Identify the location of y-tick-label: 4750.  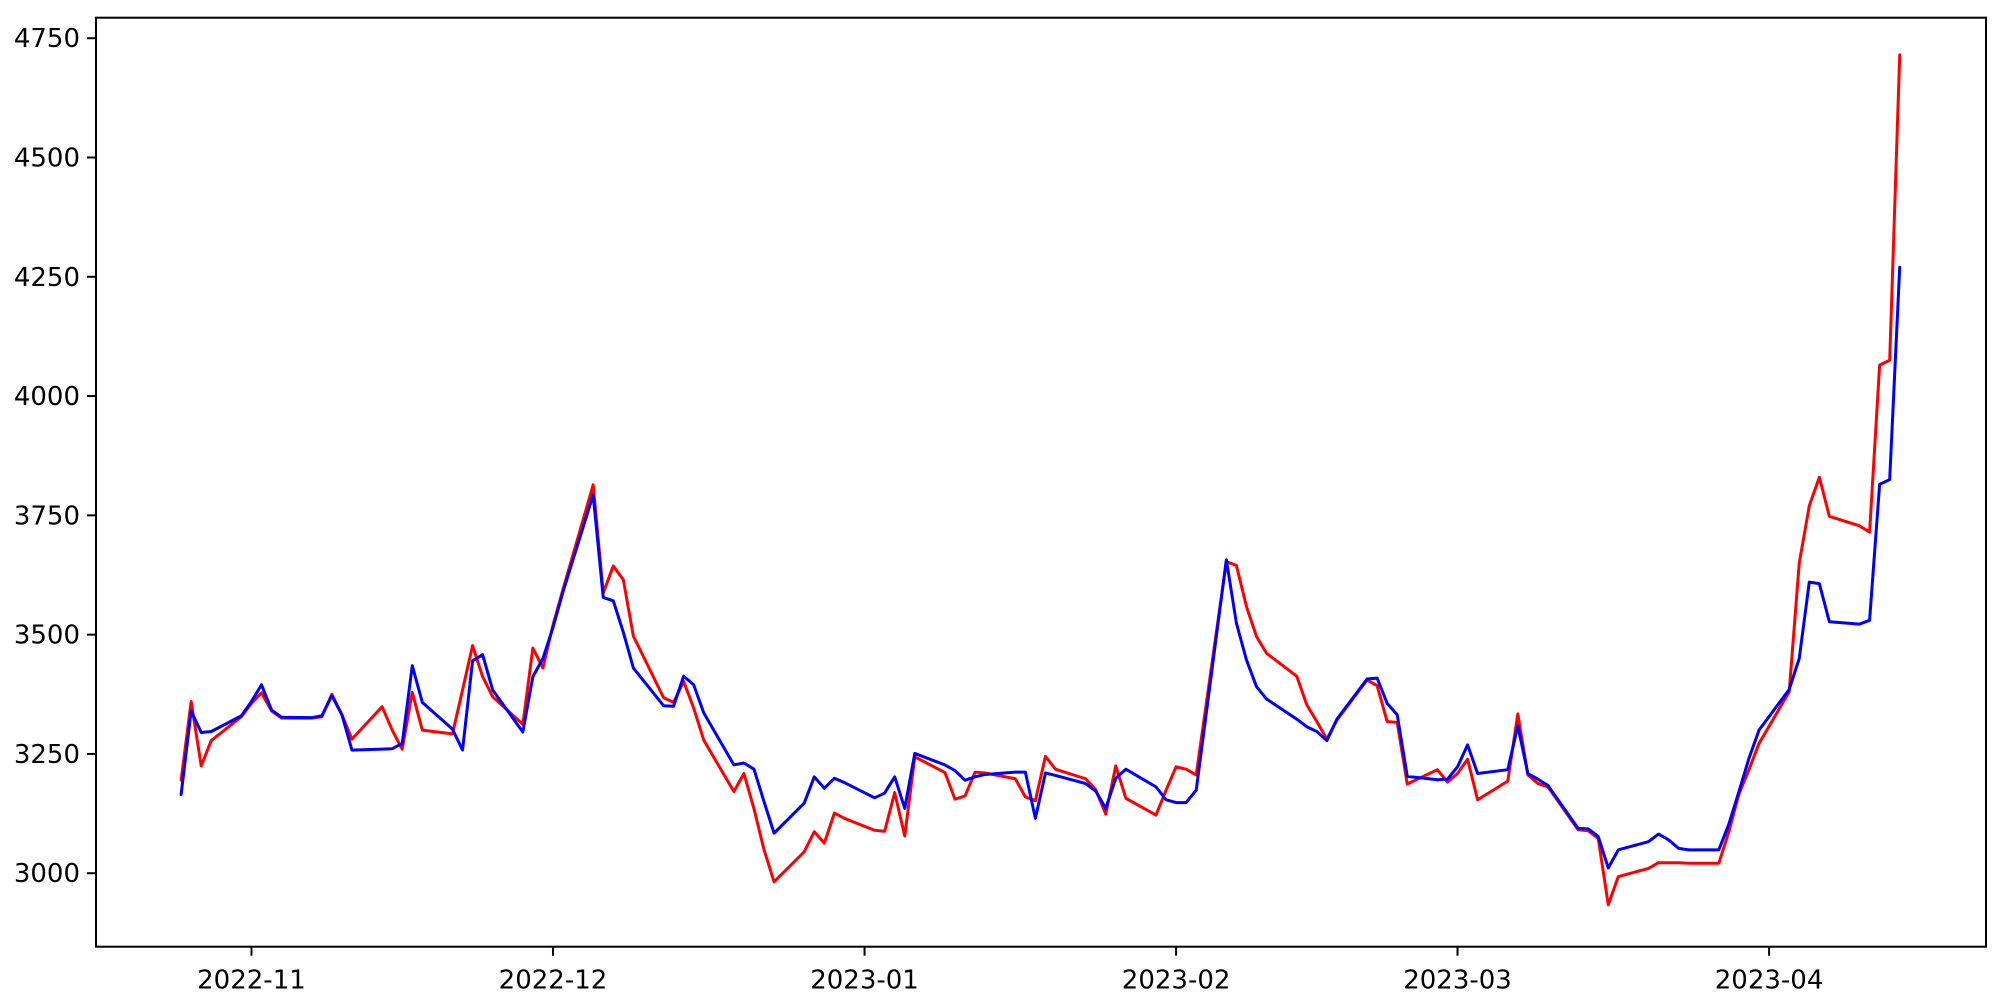
(47, 39).